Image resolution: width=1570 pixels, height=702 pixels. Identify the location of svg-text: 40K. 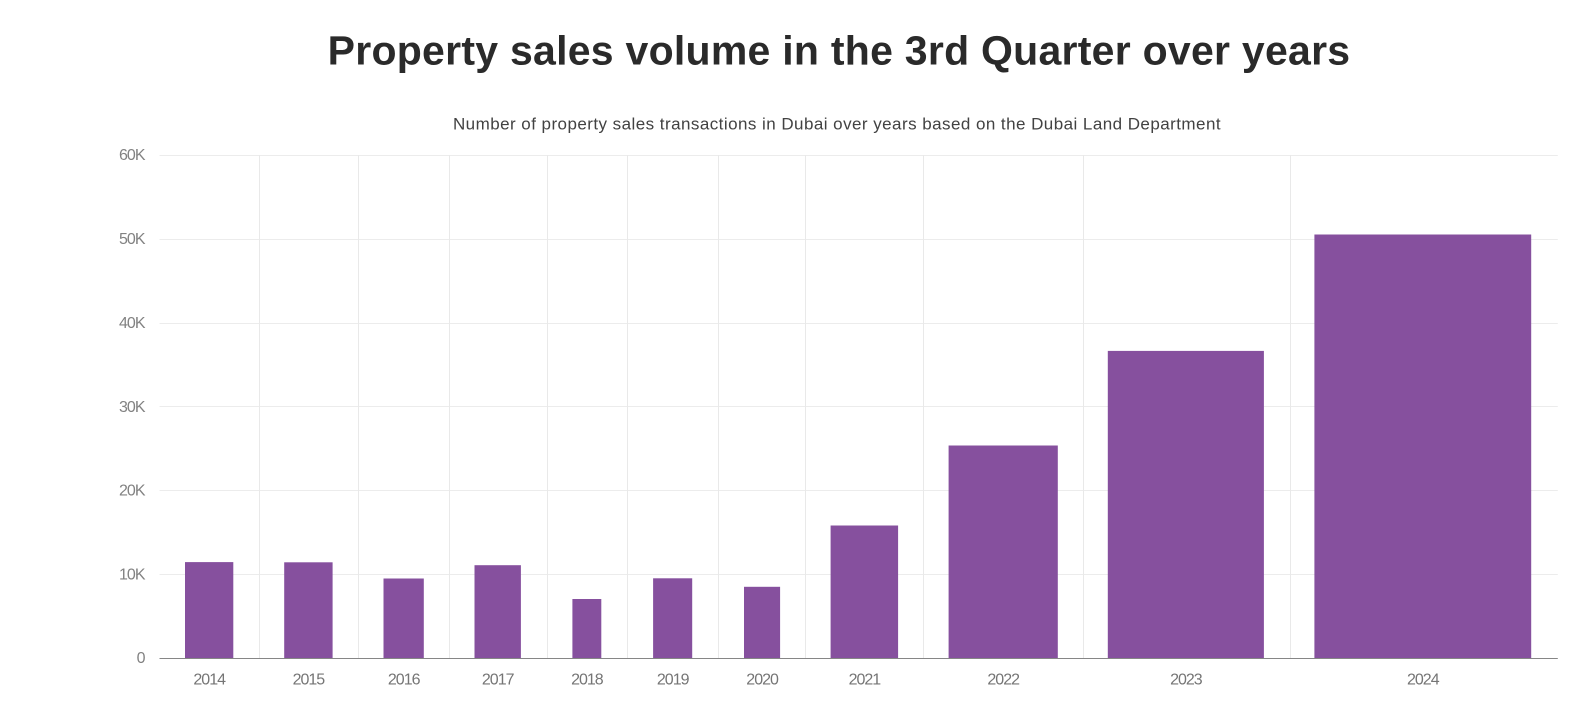
(132, 323).